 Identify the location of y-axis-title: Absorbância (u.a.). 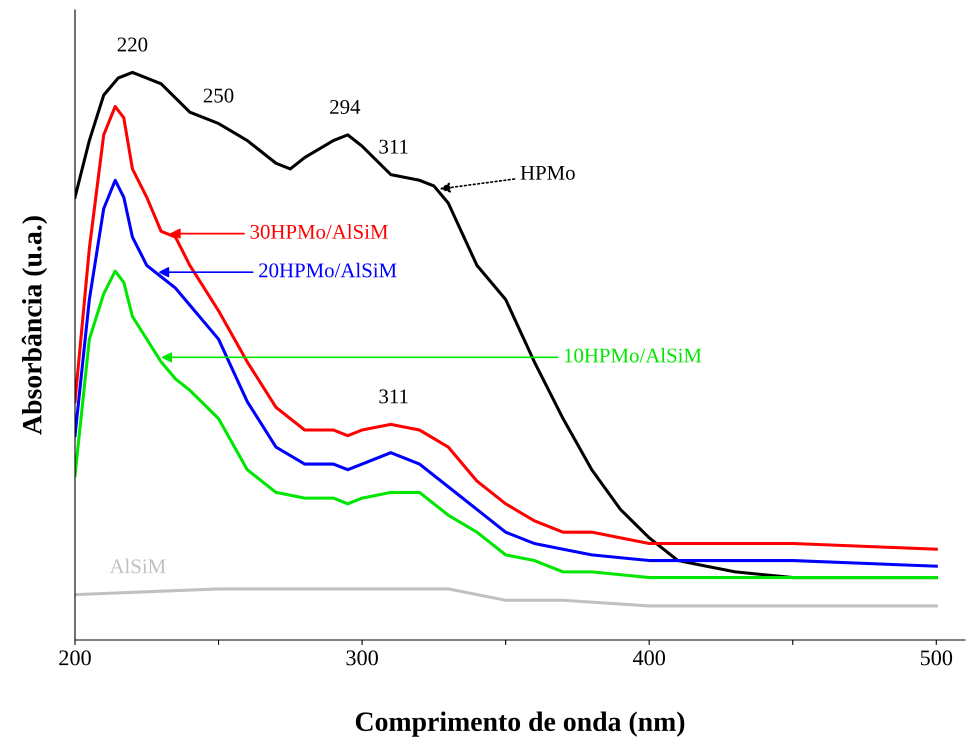
(35, 325).